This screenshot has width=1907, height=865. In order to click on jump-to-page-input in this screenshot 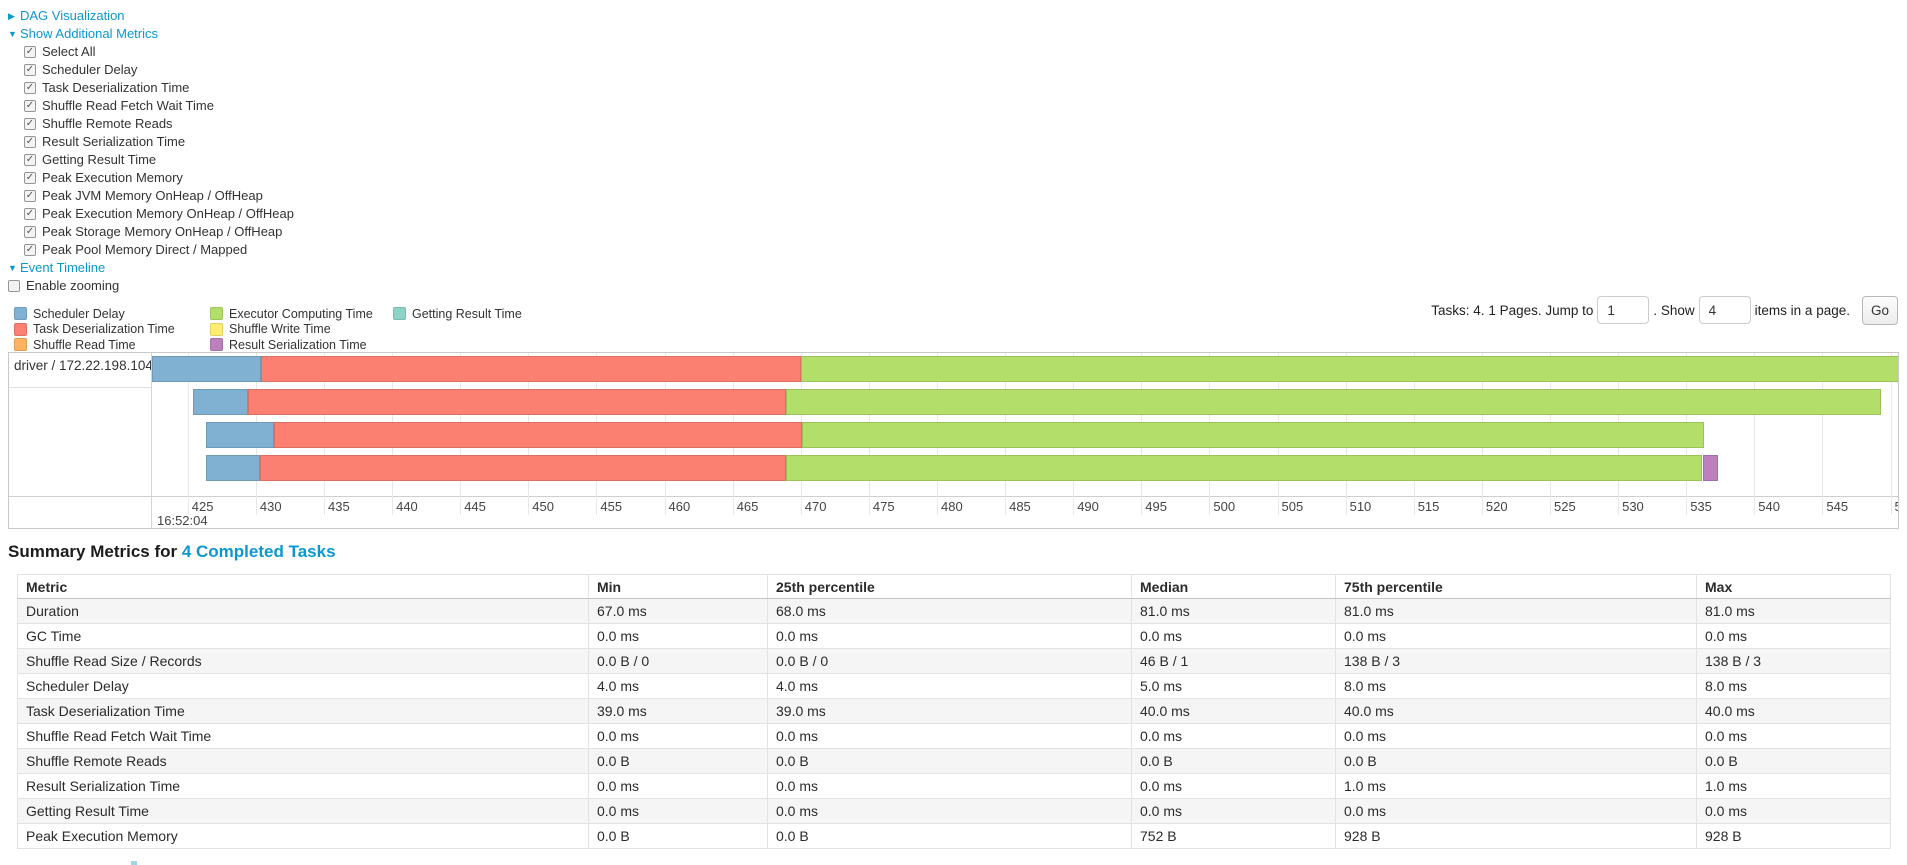, I will do `click(1623, 310)`.